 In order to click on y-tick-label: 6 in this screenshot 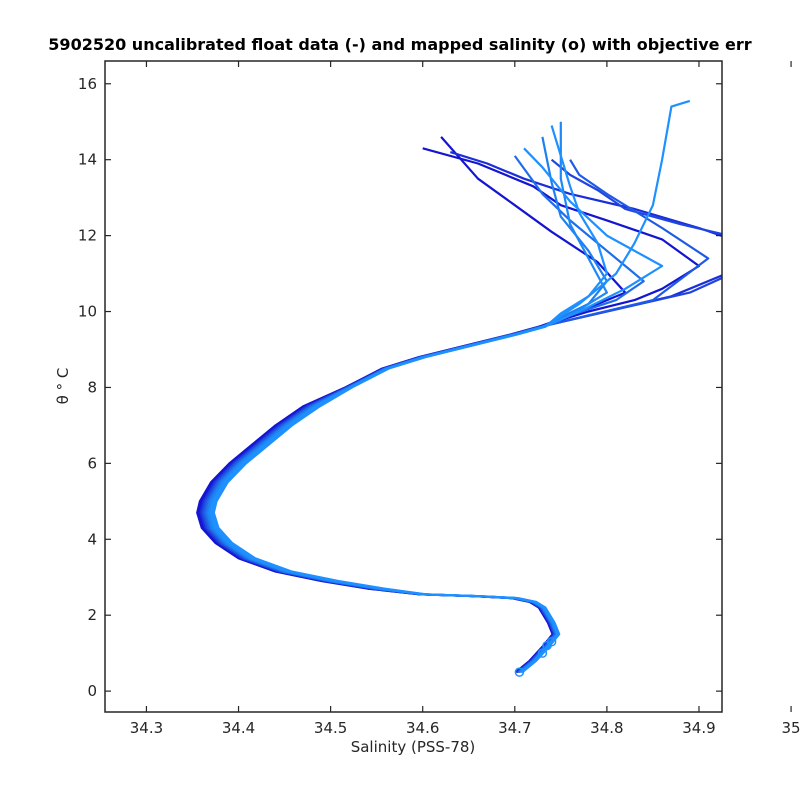, I will do `click(92, 463)`.